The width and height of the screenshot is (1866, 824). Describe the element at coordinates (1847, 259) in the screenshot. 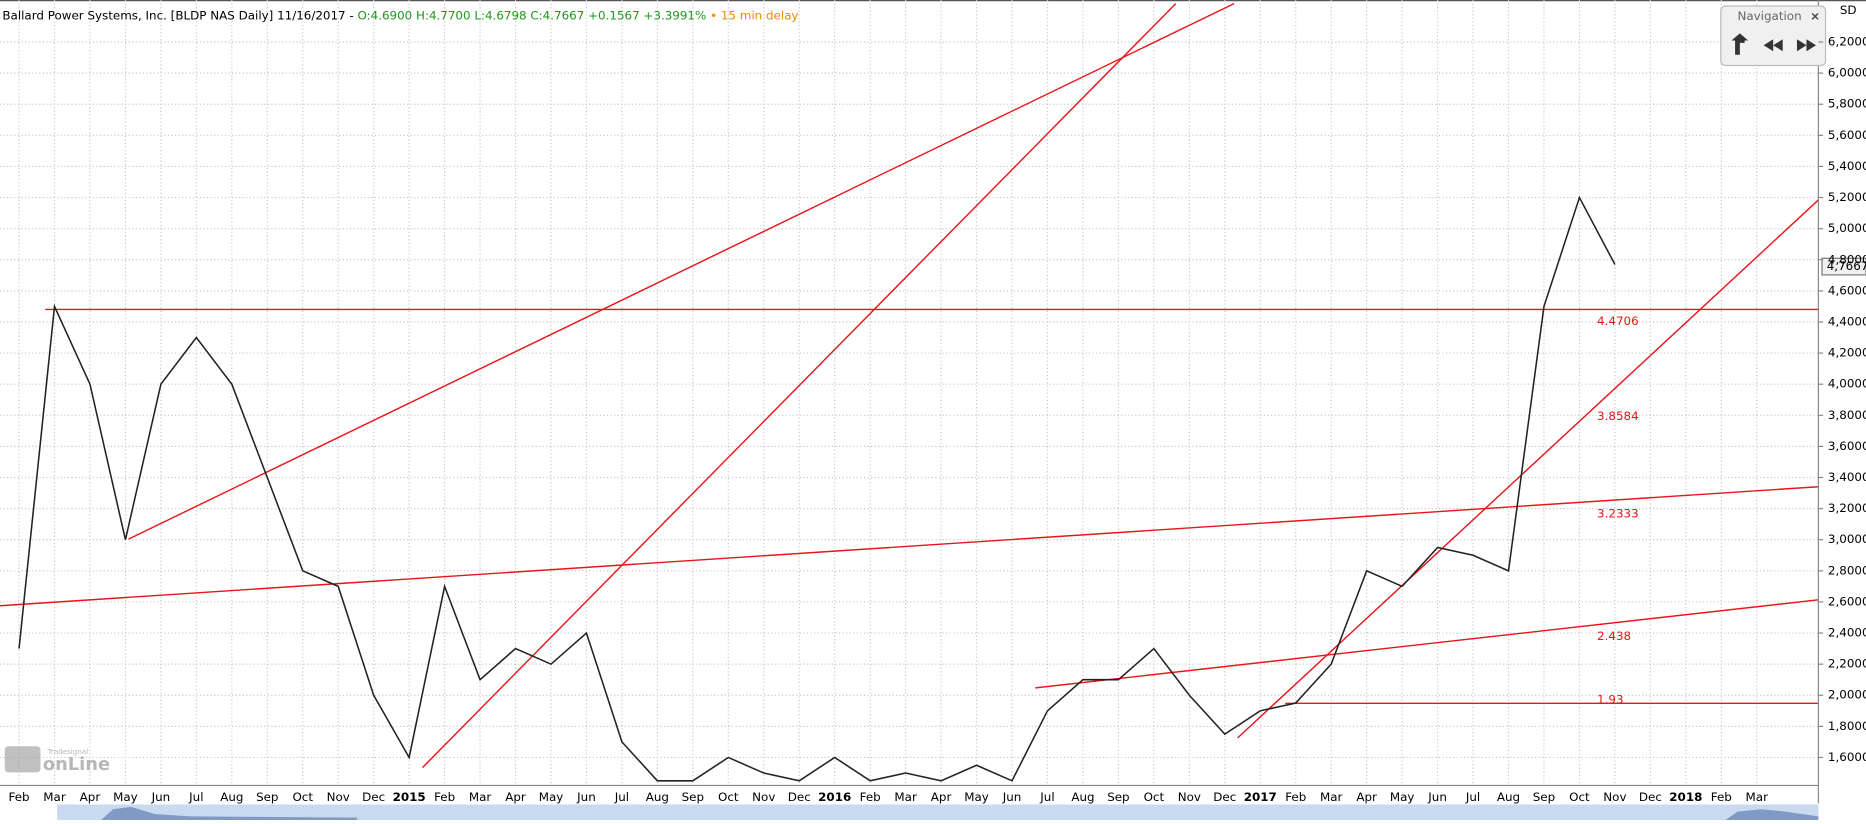

I see `y-tick-label: 4,8000` at that location.